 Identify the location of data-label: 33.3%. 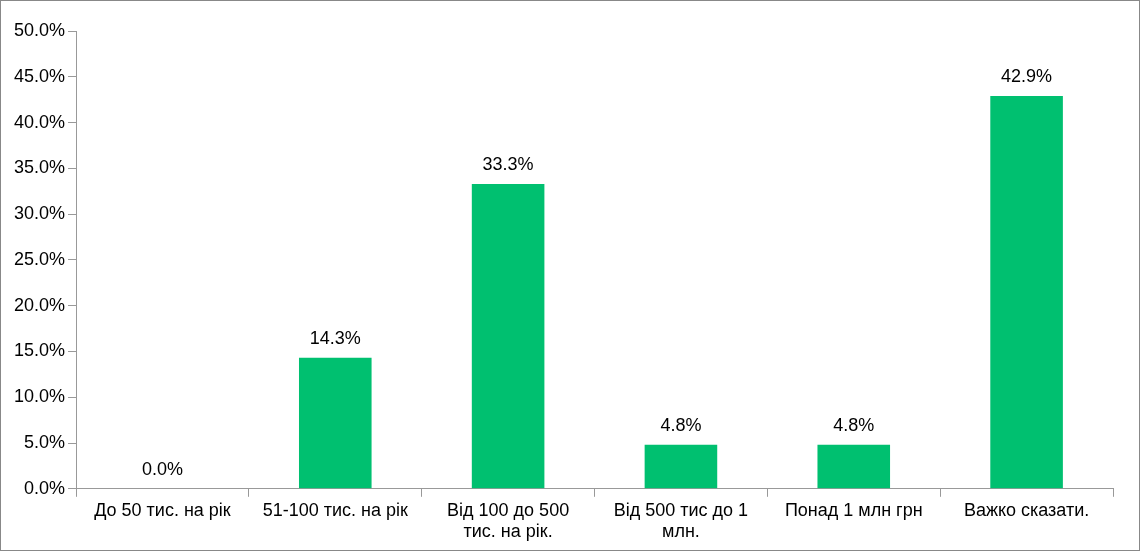
(508, 163).